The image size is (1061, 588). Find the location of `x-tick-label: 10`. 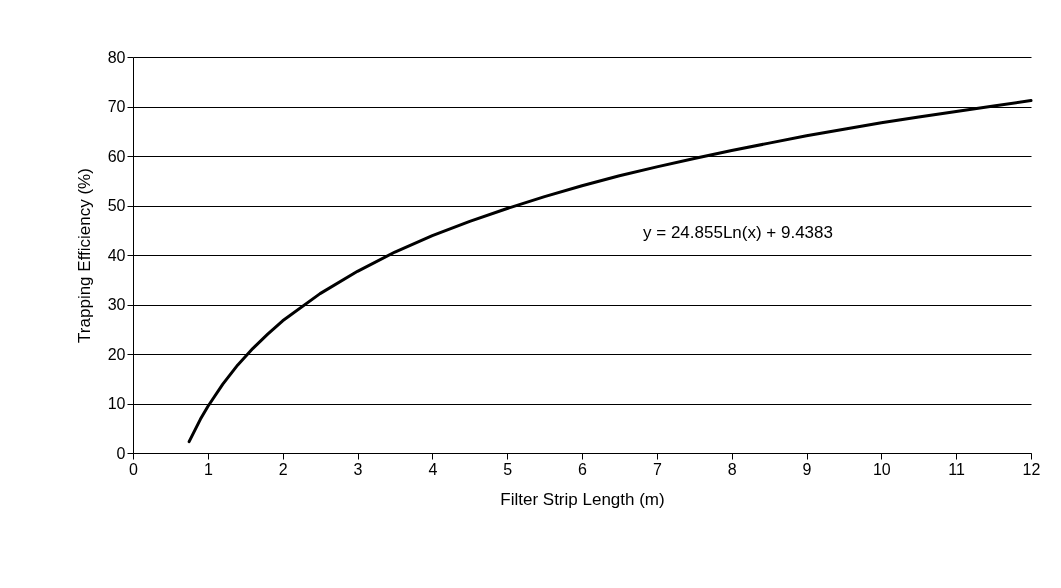

x-tick-label: 10 is located at coordinates (881, 469).